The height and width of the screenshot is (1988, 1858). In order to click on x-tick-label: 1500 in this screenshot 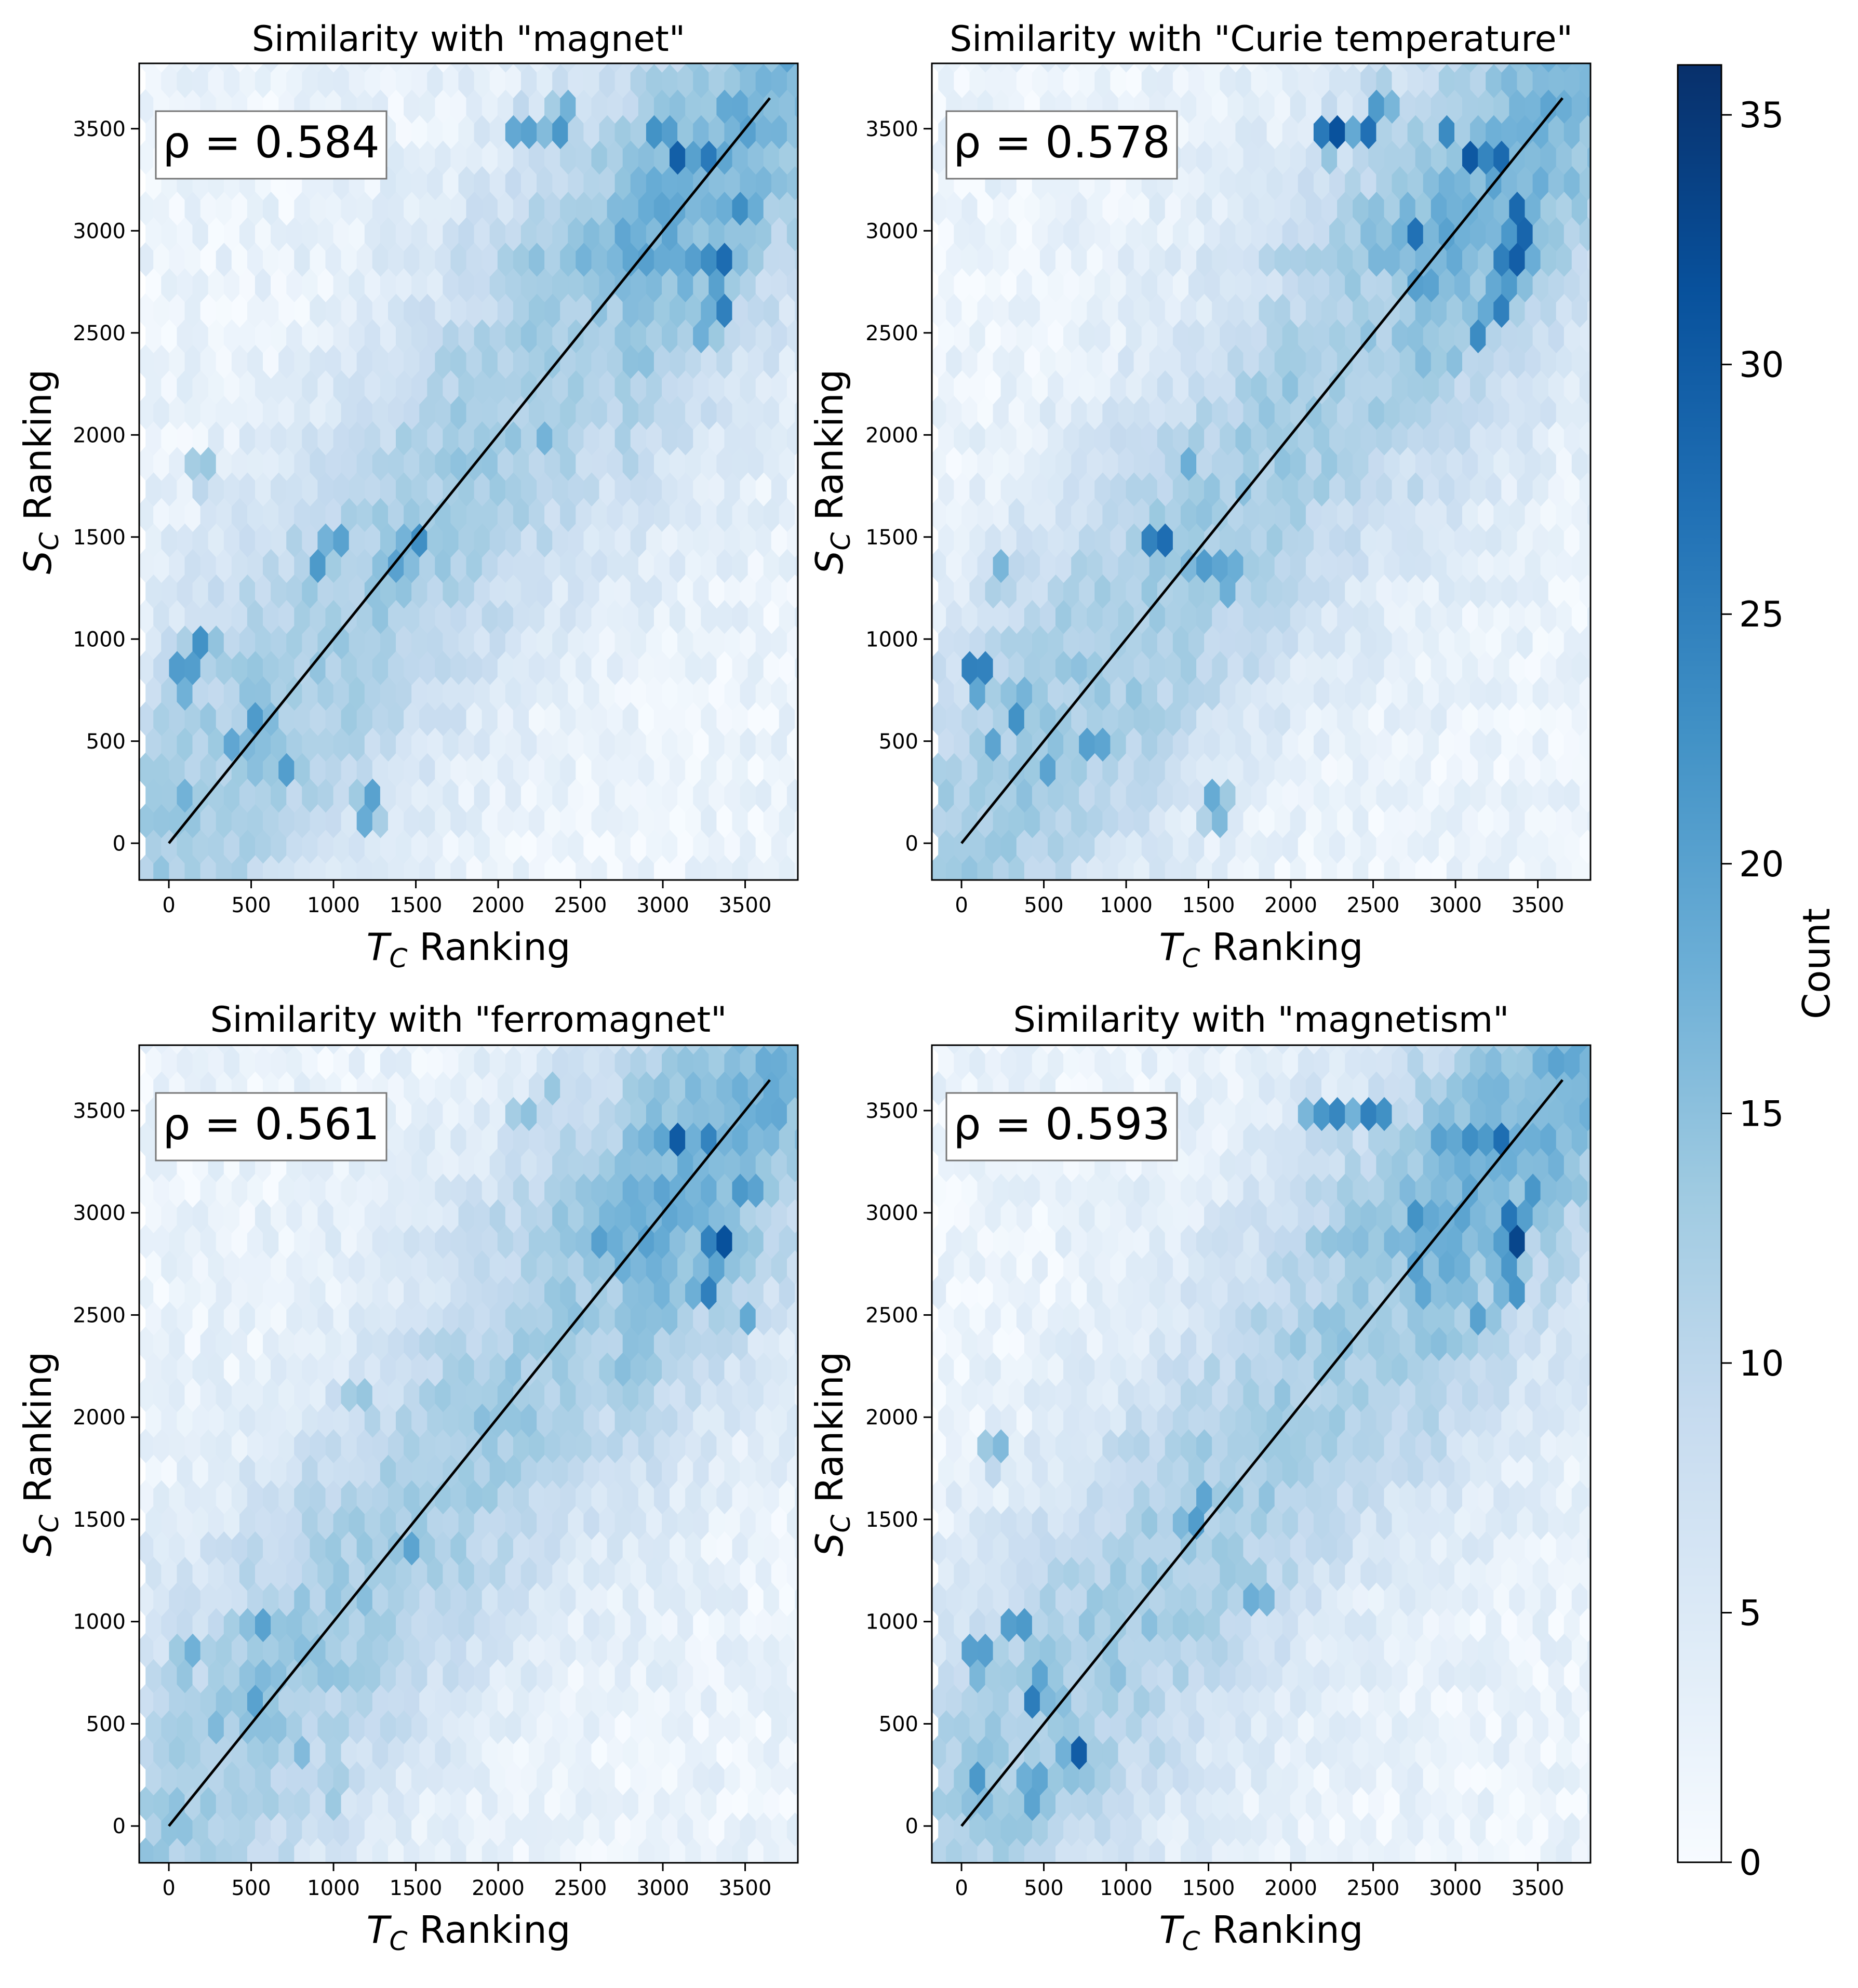, I will do `click(416, 1888)`.